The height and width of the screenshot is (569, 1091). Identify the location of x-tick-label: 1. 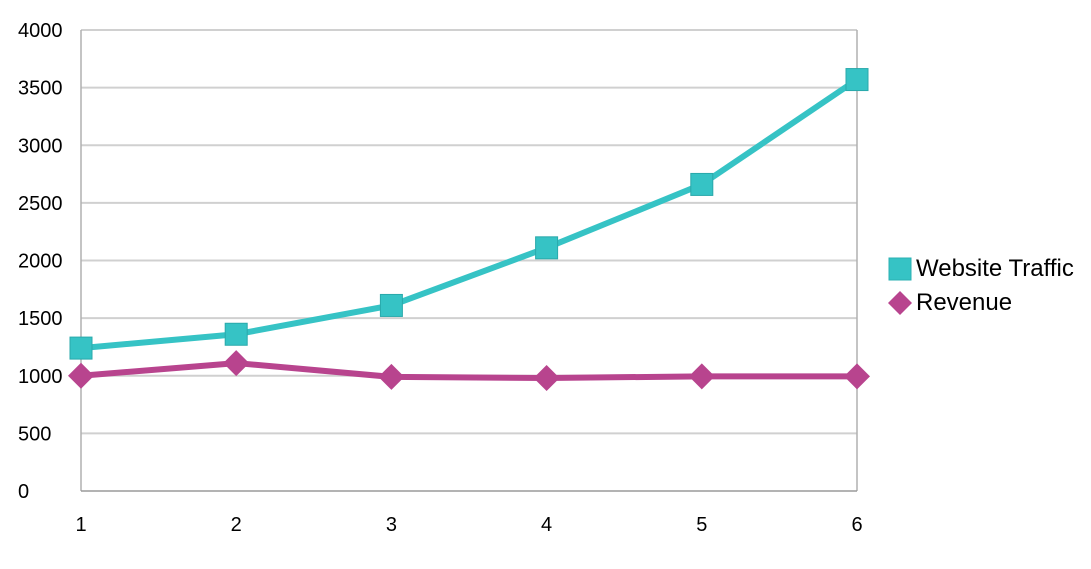
(80, 525).